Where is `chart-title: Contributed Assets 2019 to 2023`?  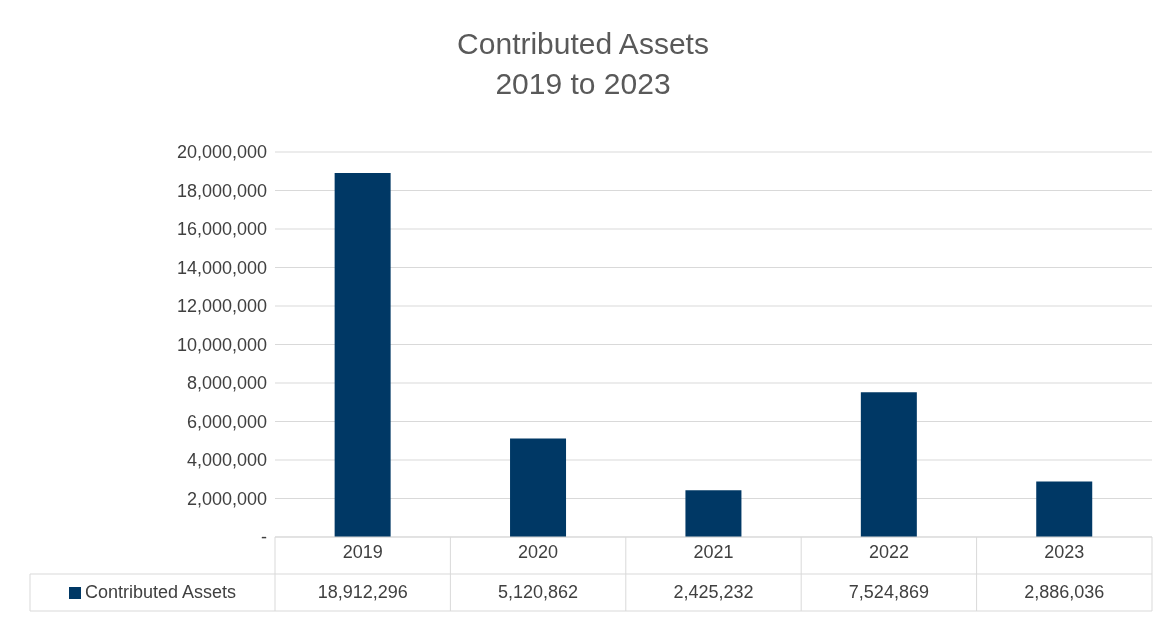
chart-title: Contributed Assets 2019 to 2023 is located at coordinates (583, 64).